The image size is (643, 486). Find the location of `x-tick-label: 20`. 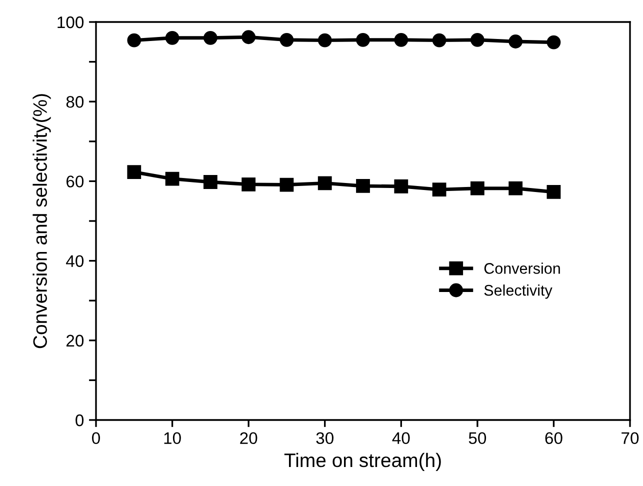

x-tick-label: 20 is located at coordinates (249, 438).